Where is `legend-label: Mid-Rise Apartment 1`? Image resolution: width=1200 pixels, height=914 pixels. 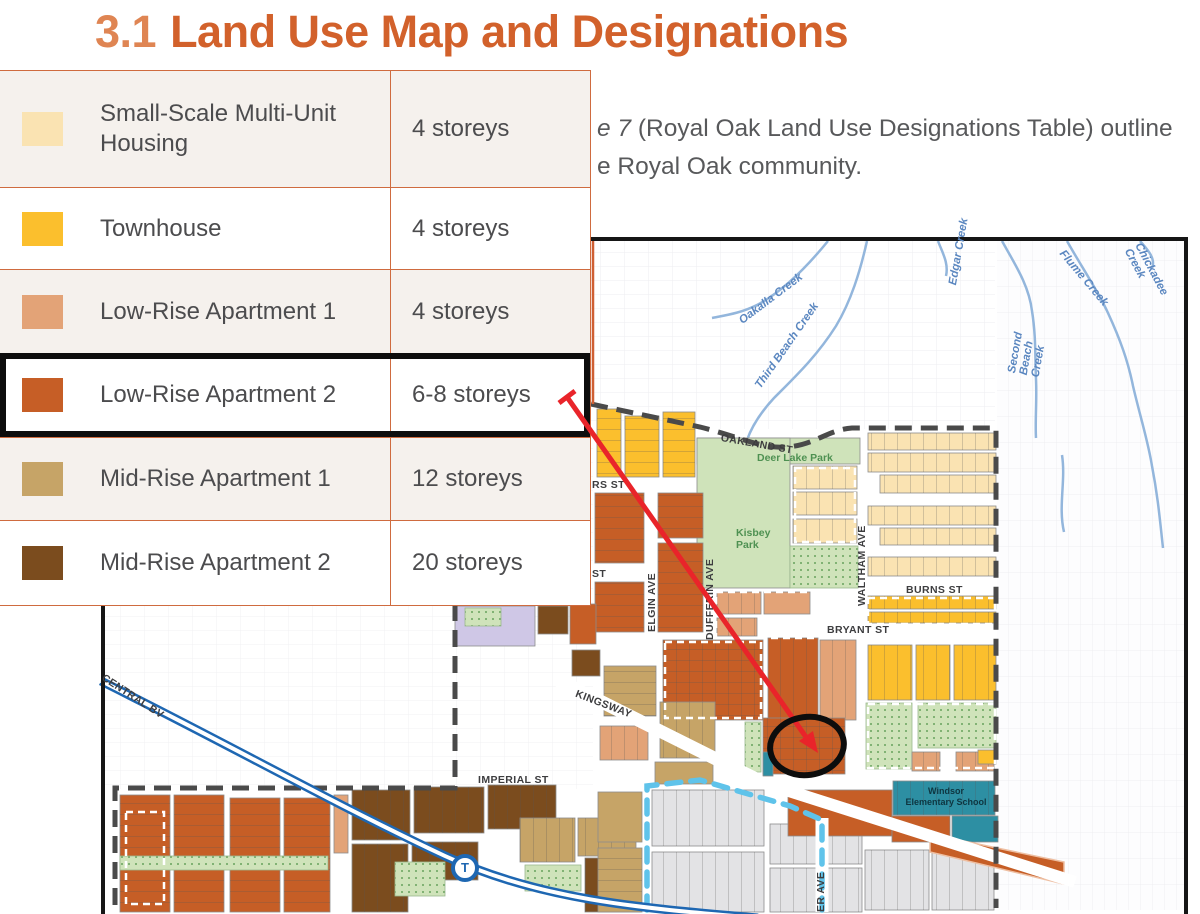
legend-label: Mid-Rise Apartment 1 is located at coordinates (215, 478).